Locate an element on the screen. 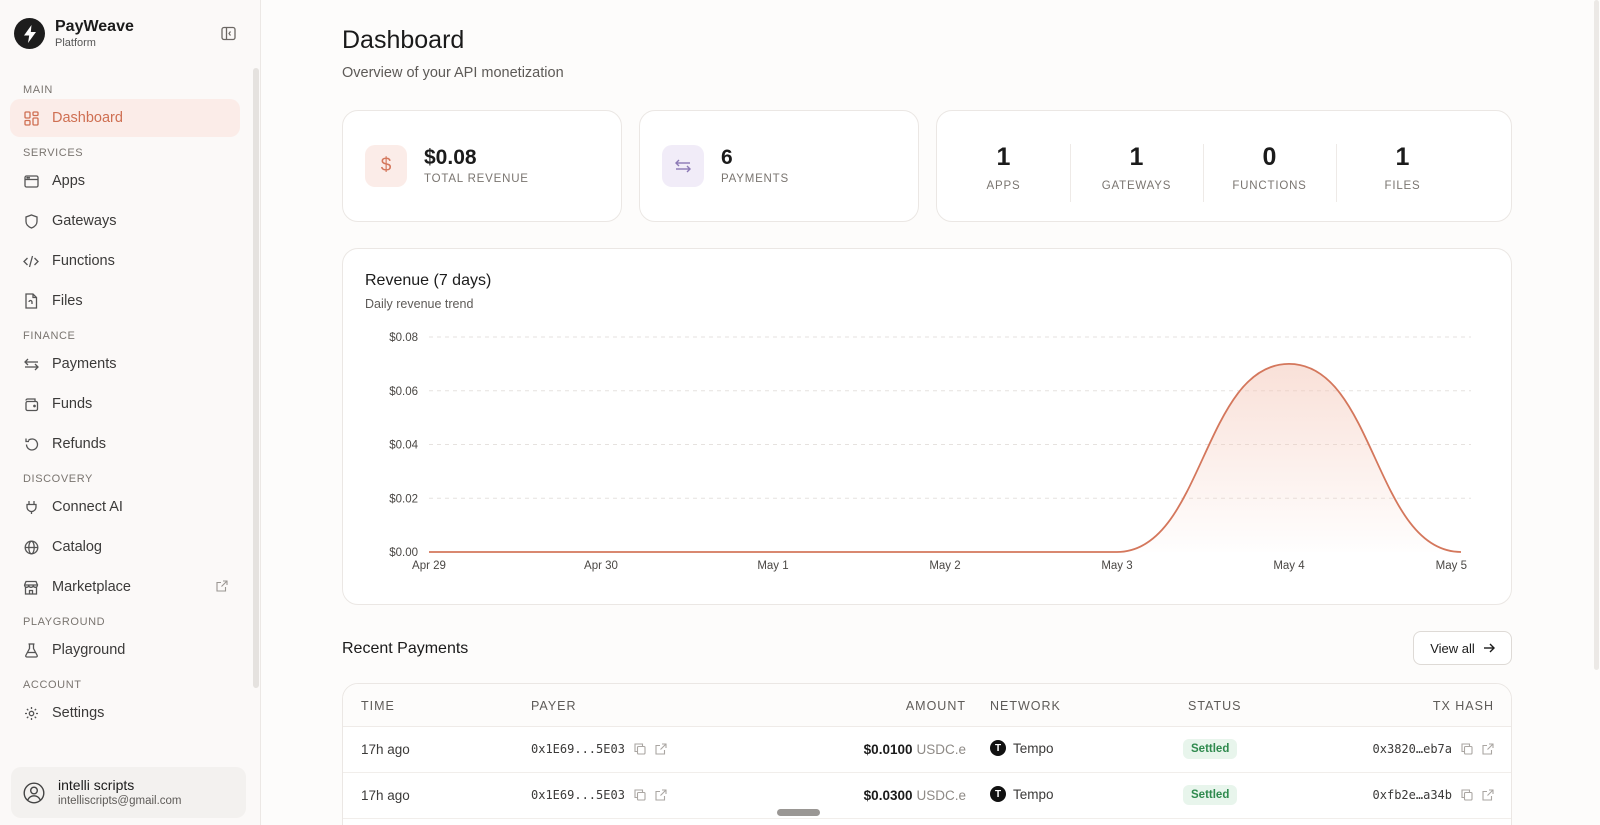  cell-tx-hash: 0xfb2e…a34b is located at coordinates (1433, 795).